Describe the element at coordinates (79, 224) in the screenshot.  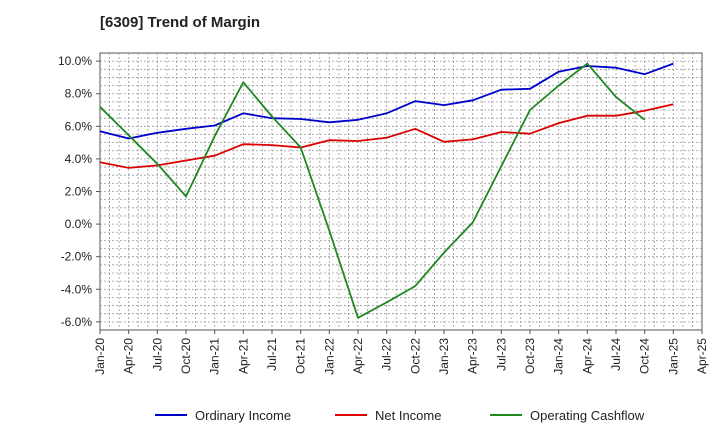
I see `y-tick-label: 0.0%` at that location.